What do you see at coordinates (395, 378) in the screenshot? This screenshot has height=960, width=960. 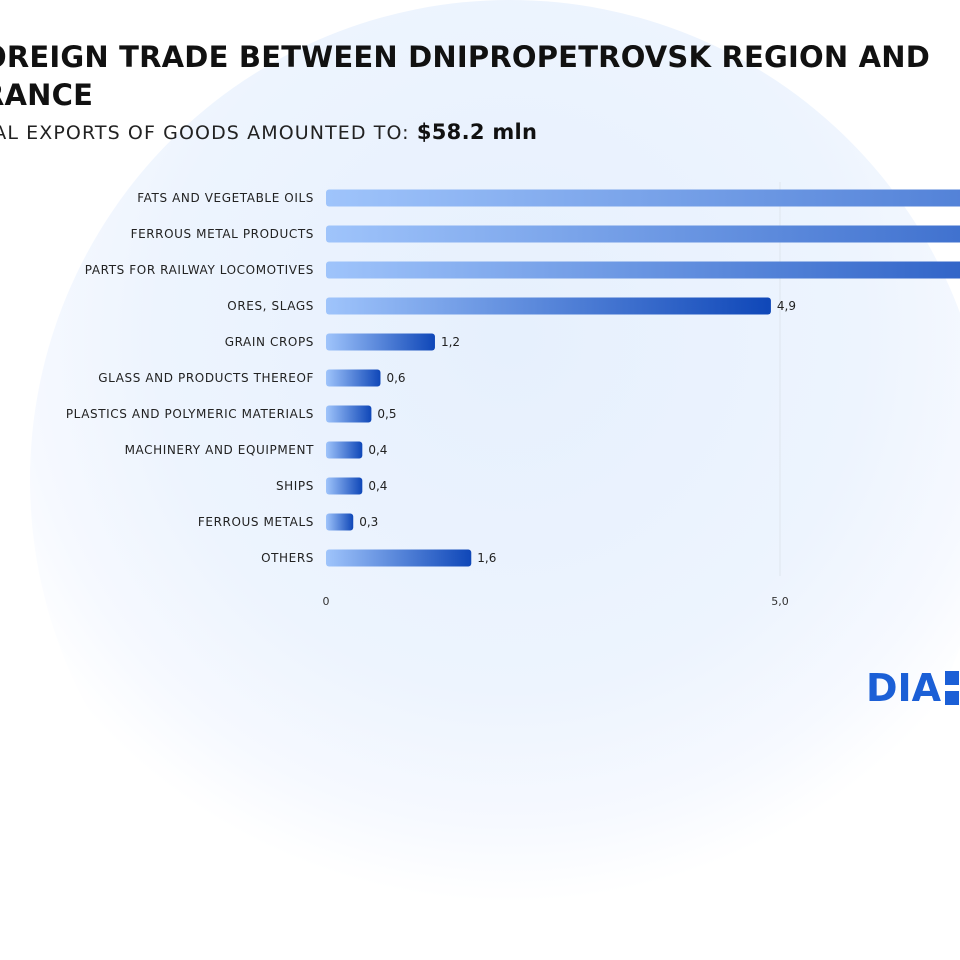 I see `value-label: 0,6` at bounding box center [395, 378].